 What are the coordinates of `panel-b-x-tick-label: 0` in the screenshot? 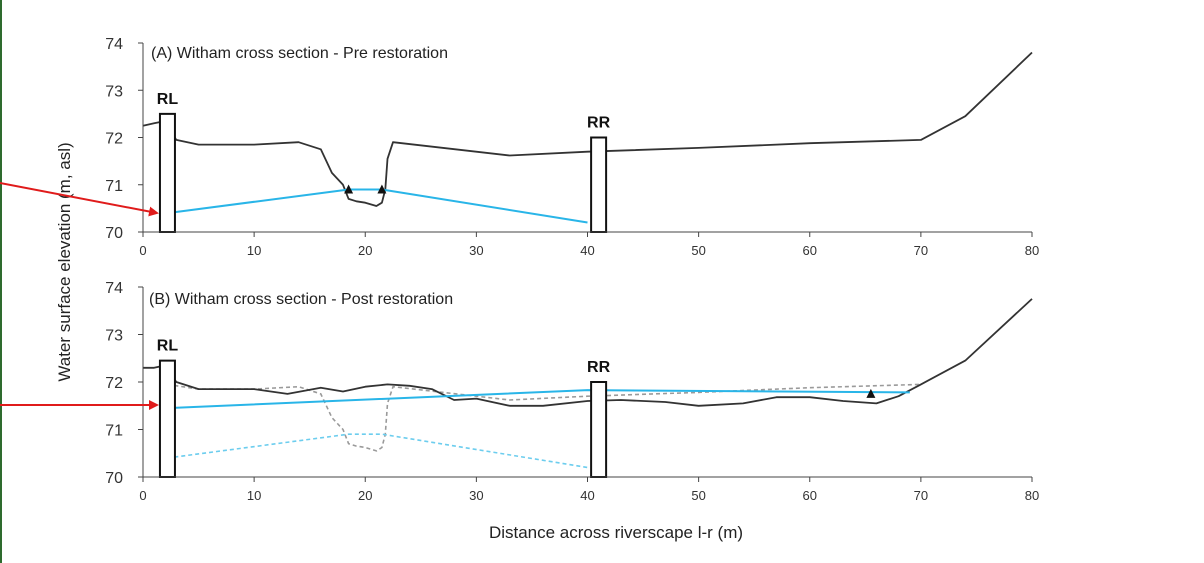 It's located at (142, 495).